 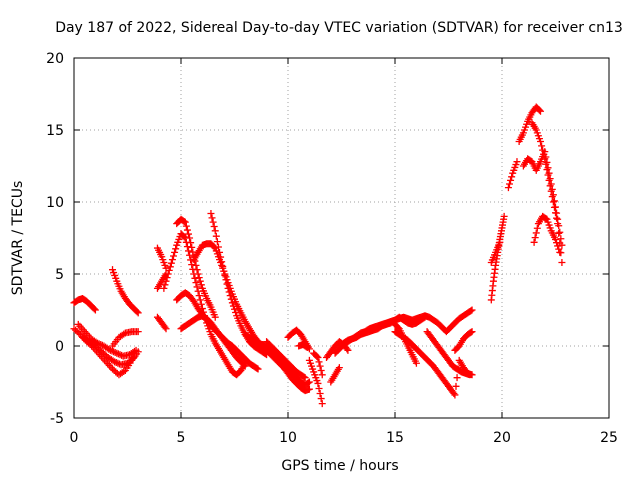 I want to click on series-ii, so click(x=547, y=192).